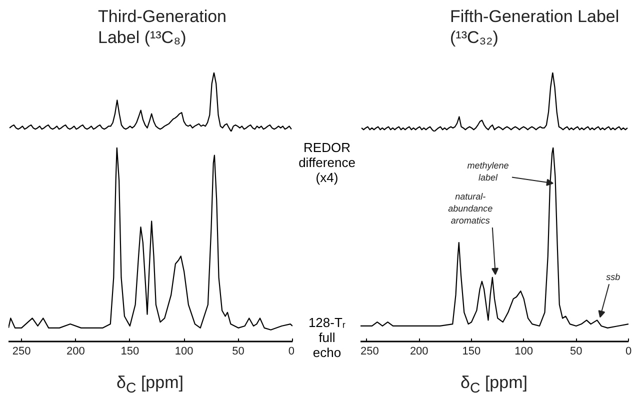  What do you see at coordinates (535, 27) in the screenshot?
I see `chart-title: Fifth-Generation Label (¹³C₃₂)` at bounding box center [535, 27].